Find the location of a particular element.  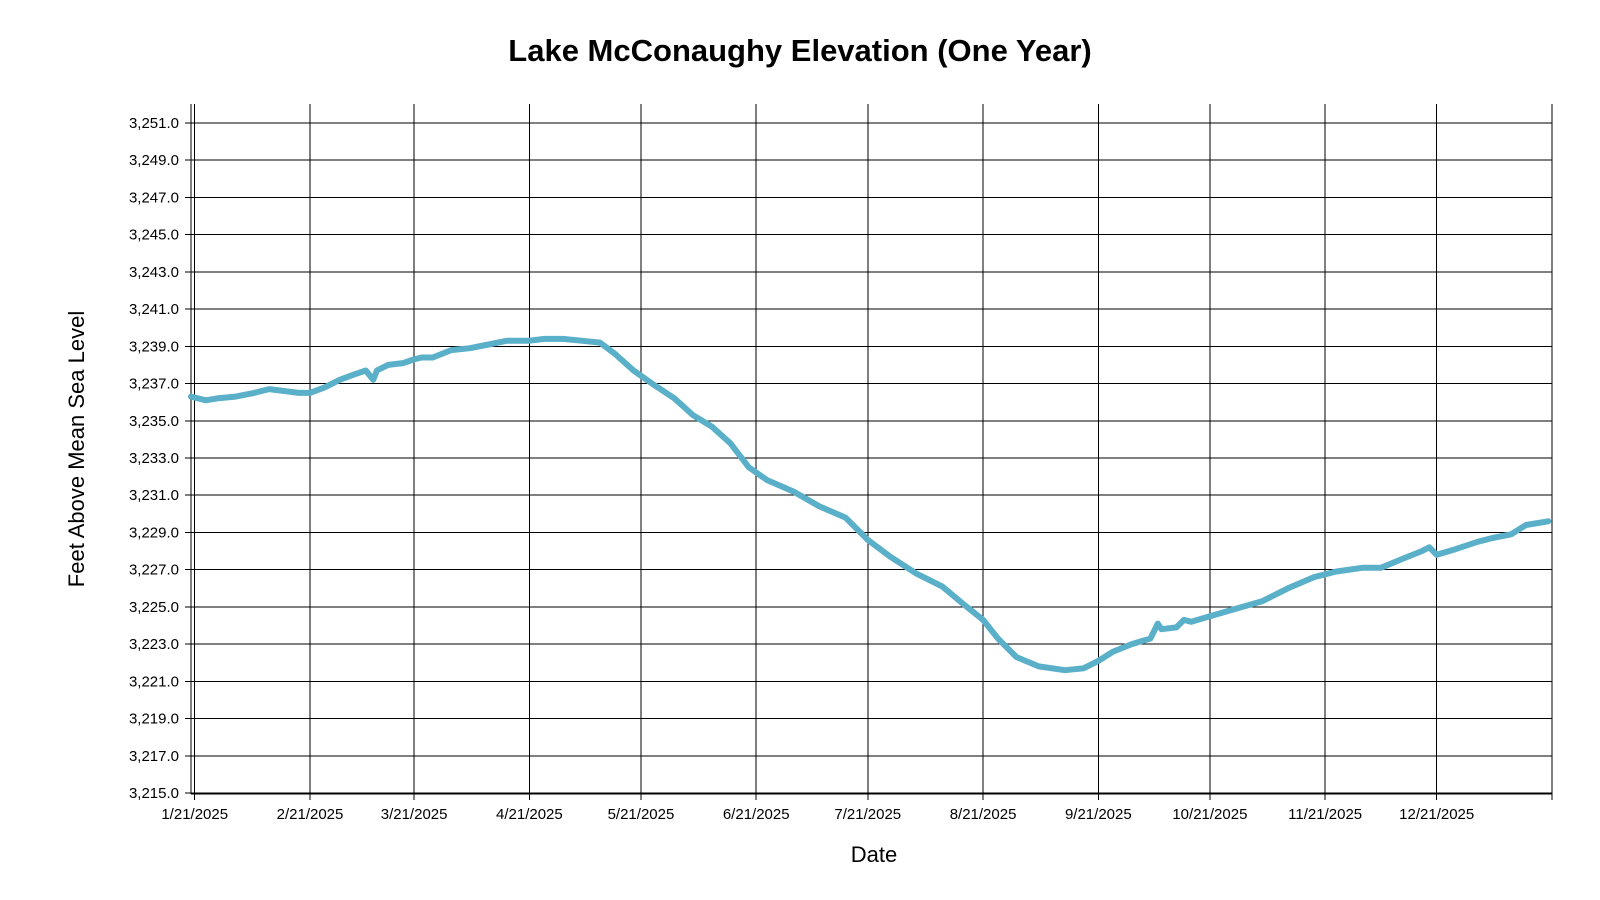

y-tick-label: 3,227.0 is located at coordinates (154, 570).